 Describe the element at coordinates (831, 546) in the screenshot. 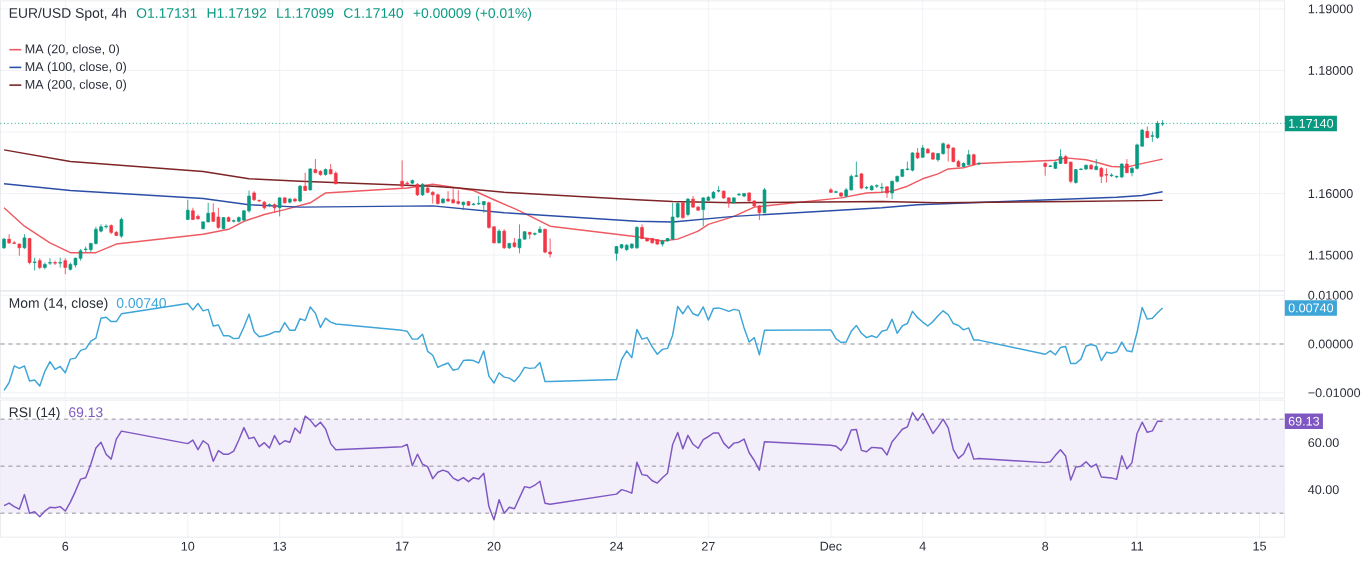

I see `x-tick-label: Dec` at that location.